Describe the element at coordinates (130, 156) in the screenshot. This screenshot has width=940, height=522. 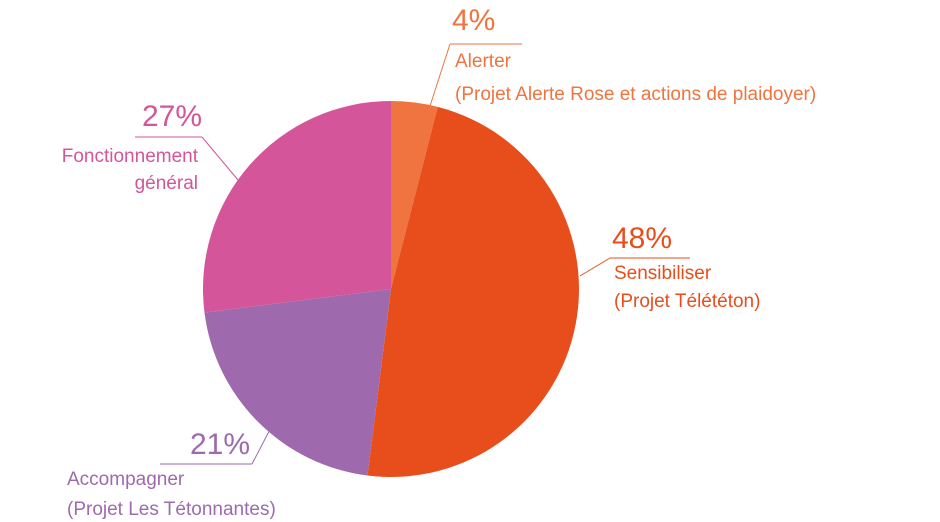
I see `slice-label: Fonctionnement` at that location.